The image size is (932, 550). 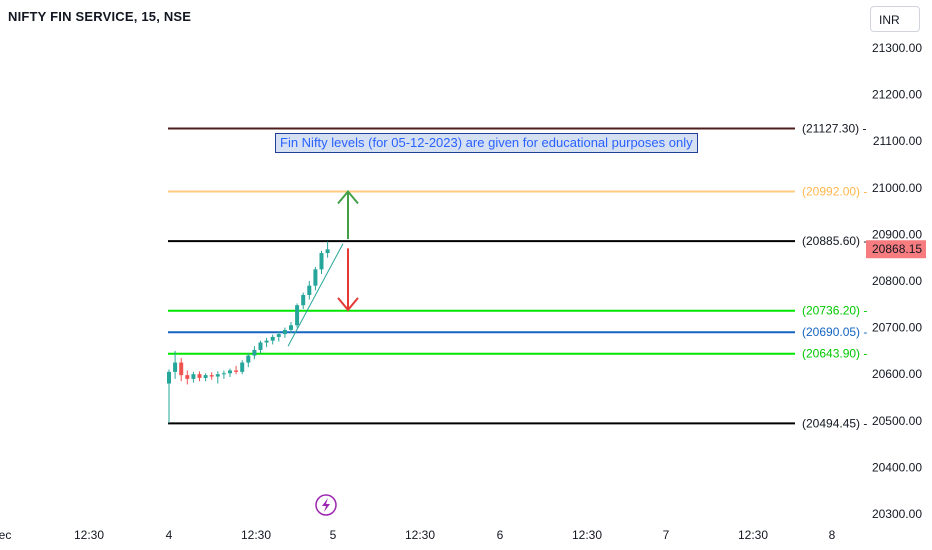 I want to click on event-marker, so click(x=326, y=505).